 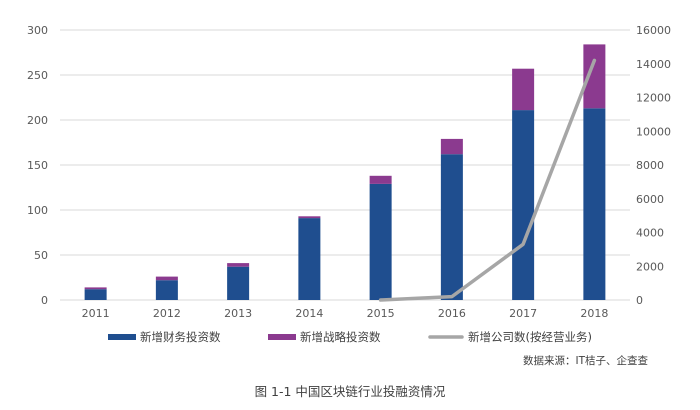 What do you see at coordinates (340, 337) in the screenshot?
I see `legend-label-strategic: 新增战略投资数` at bounding box center [340, 337].